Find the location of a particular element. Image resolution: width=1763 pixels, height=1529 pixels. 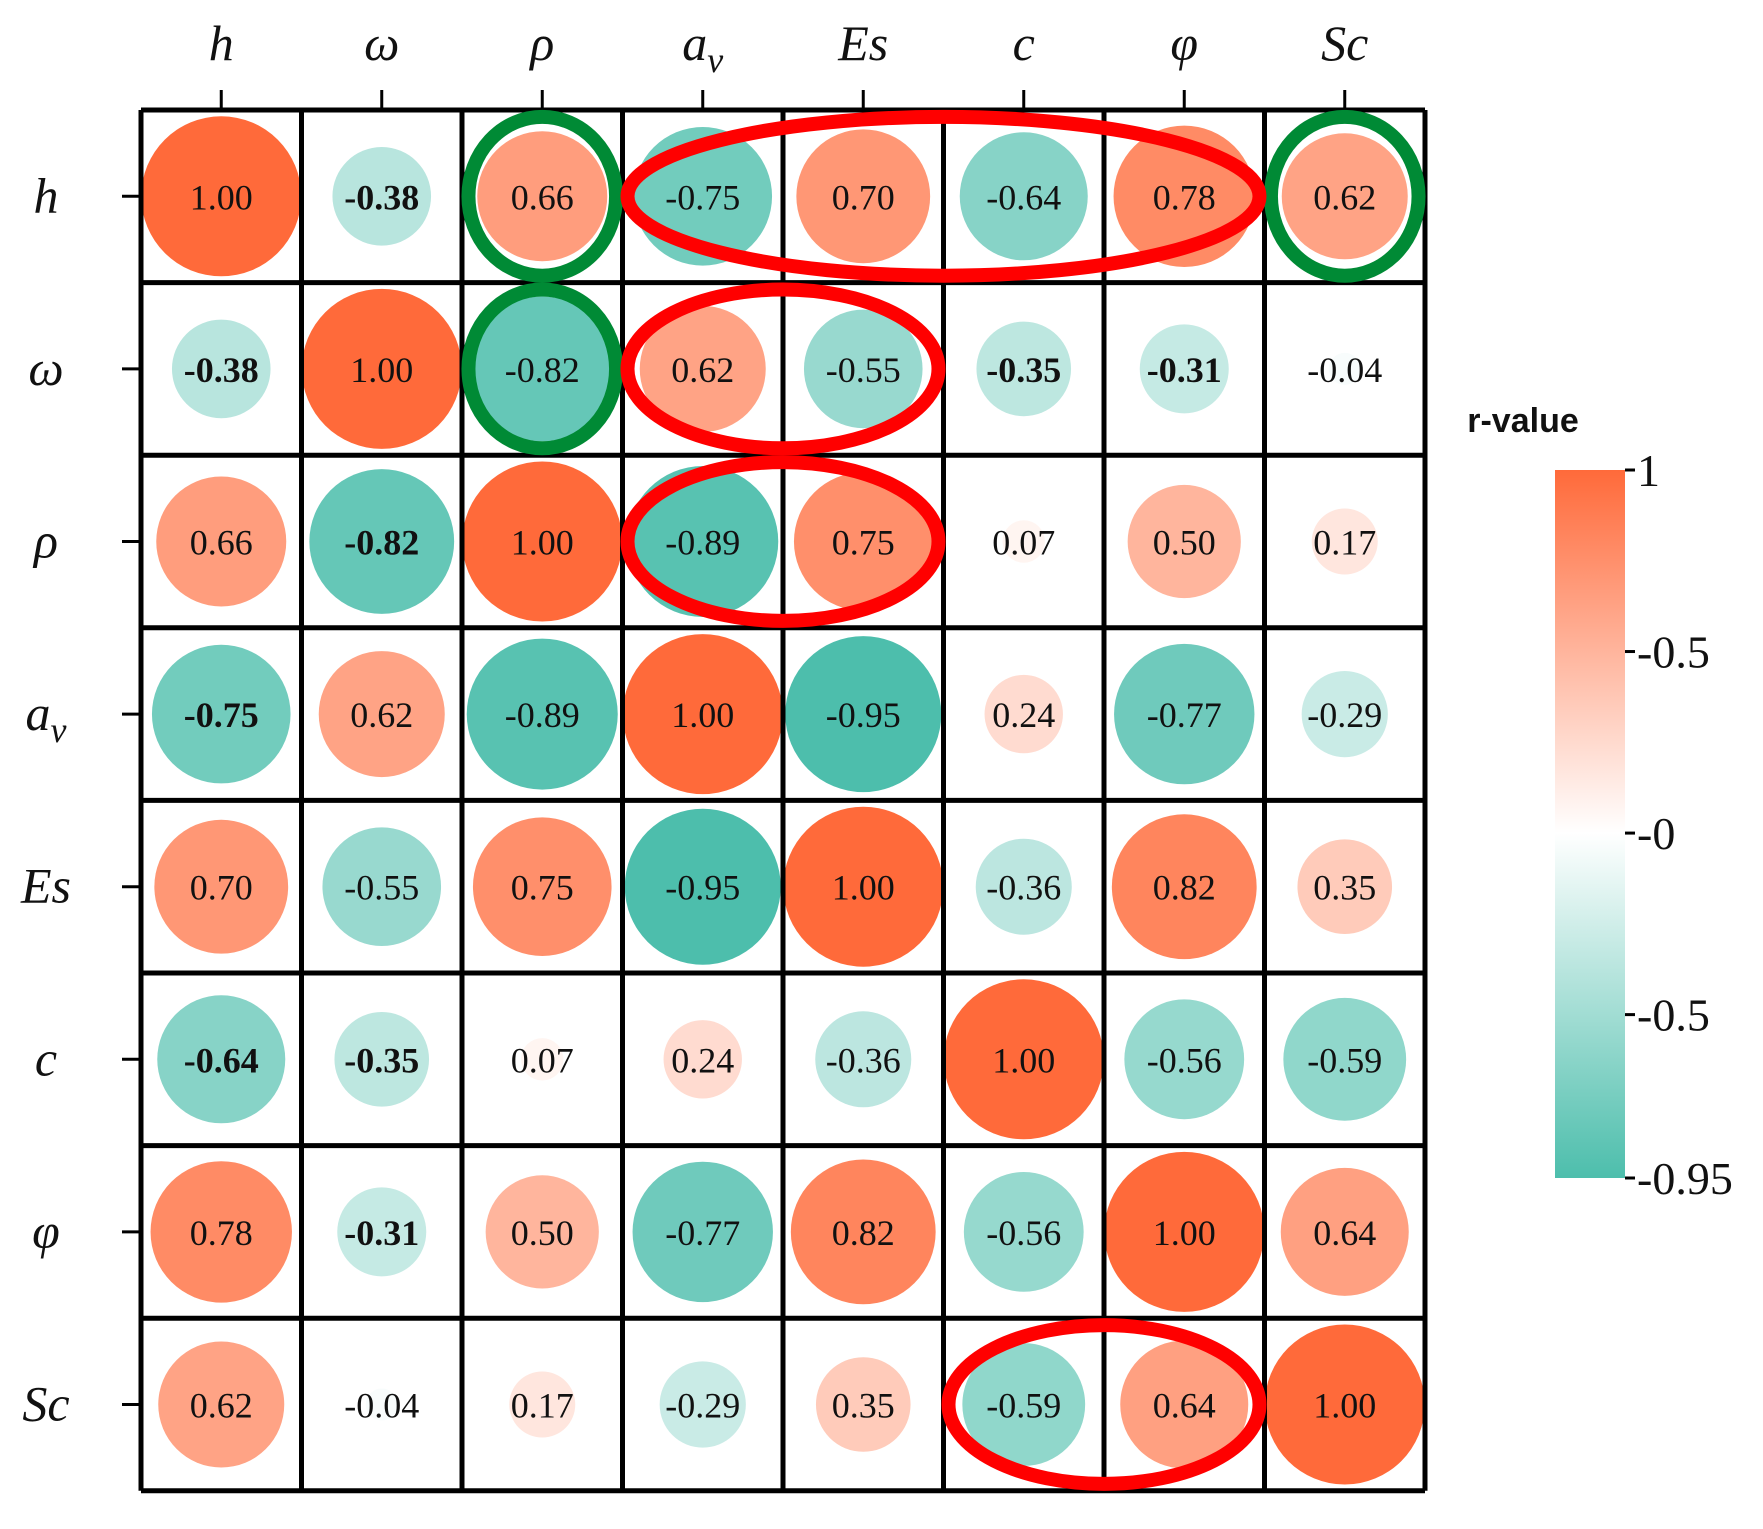

row-label-4: Es is located at coordinates (45, 886).